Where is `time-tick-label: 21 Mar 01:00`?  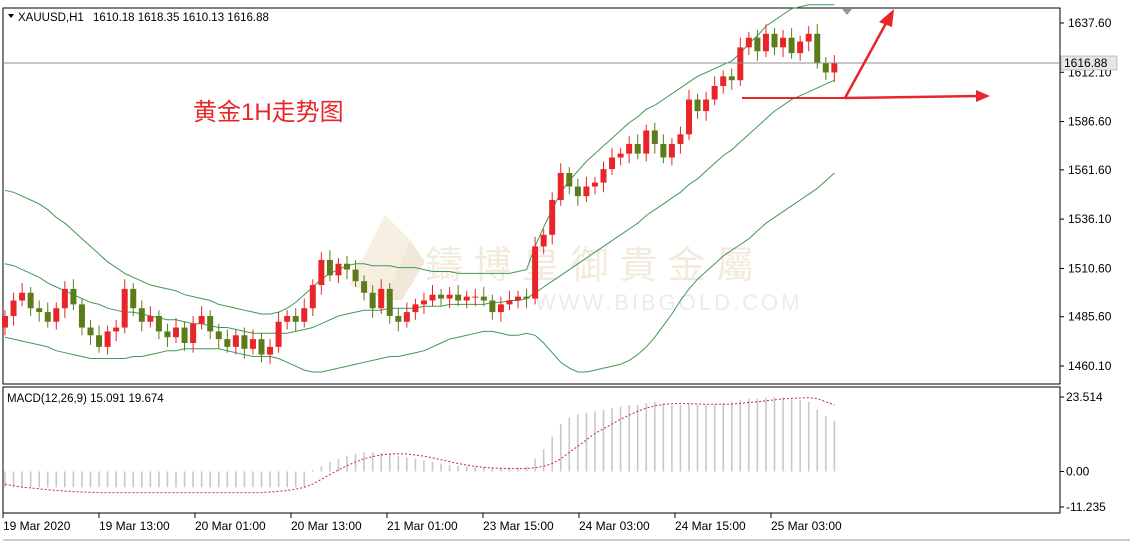 time-tick-label: 21 Mar 01:00 is located at coordinates (422, 526).